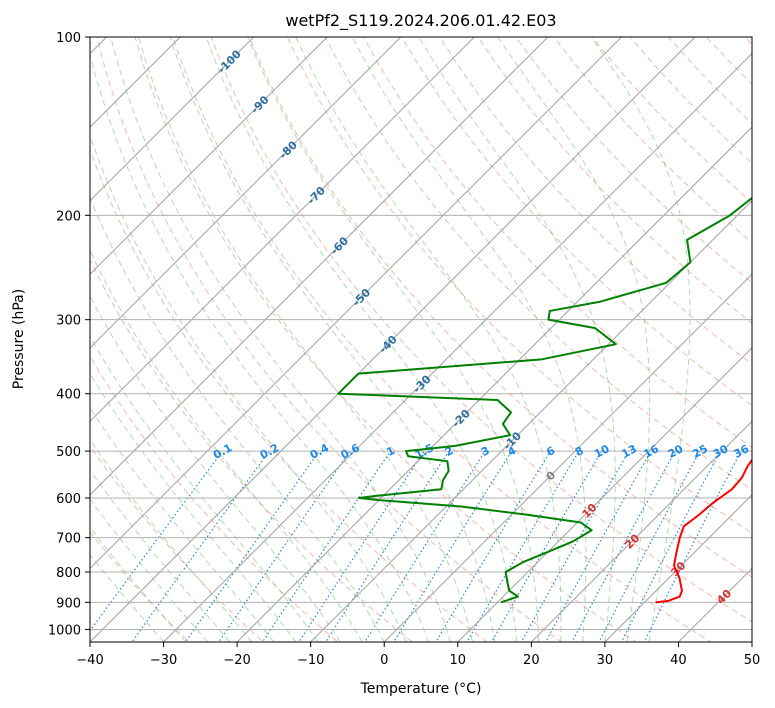  Describe the element at coordinates (742, 451) in the screenshot. I see `mixing-ratio-label: 36` at that location.